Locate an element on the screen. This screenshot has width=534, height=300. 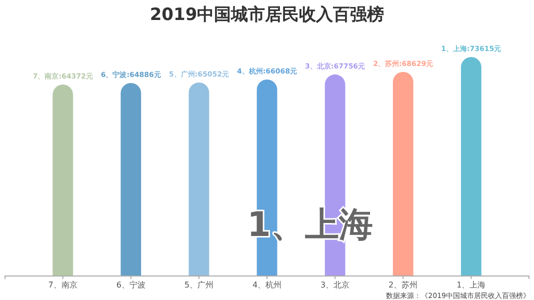
chart-title: 2019中国城市居民收入百强榜 is located at coordinates (267, 15).